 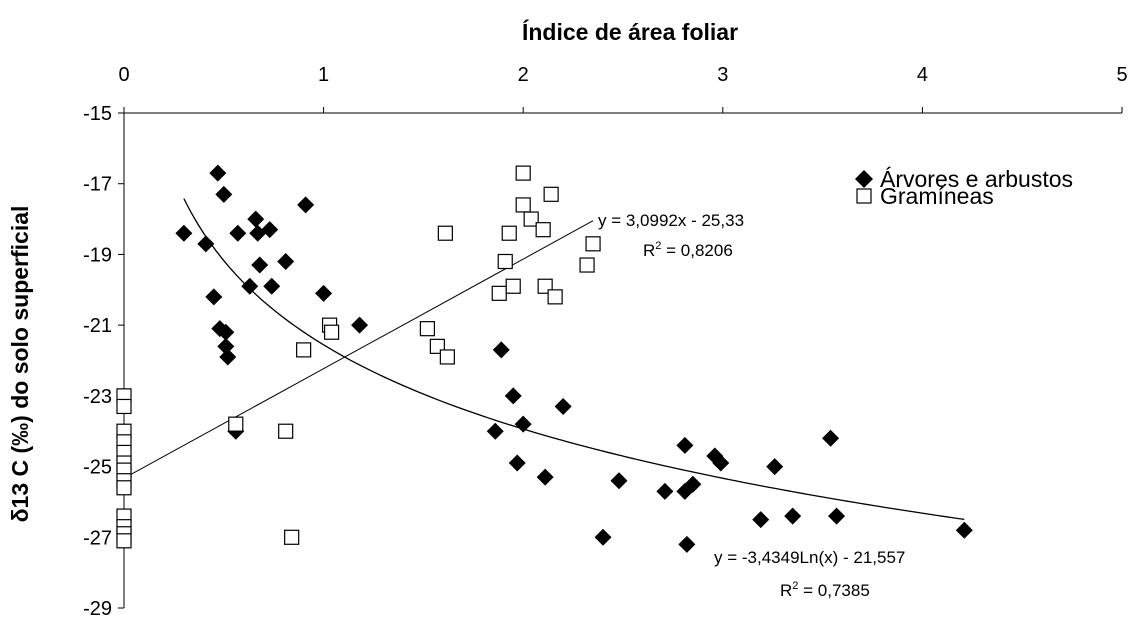 I want to click on legend-label-grasses: Gramíneas, so click(x=937, y=196).